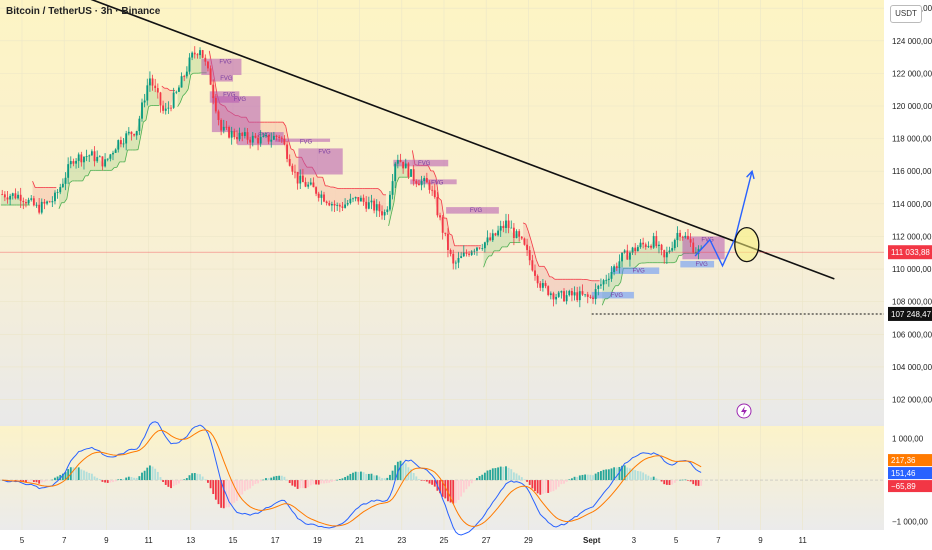 The image size is (932, 550). I want to click on fvg-label: FVG, so click(324, 152).